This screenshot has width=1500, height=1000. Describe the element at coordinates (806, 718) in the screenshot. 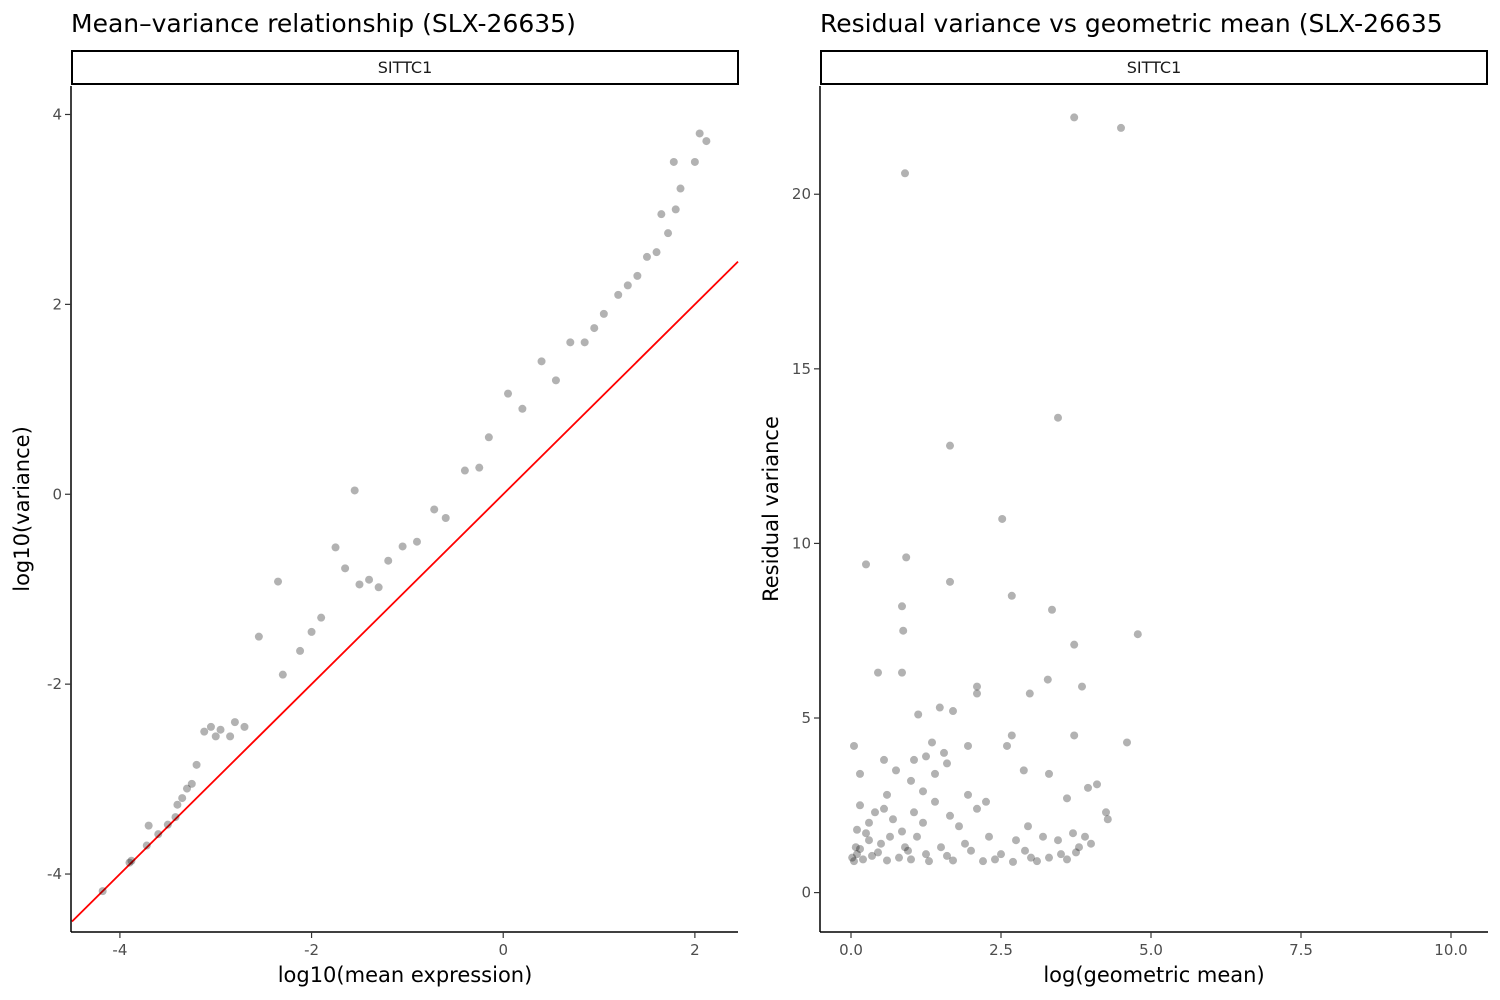

I see `residual-variance-y-tick-label: 5` at that location.